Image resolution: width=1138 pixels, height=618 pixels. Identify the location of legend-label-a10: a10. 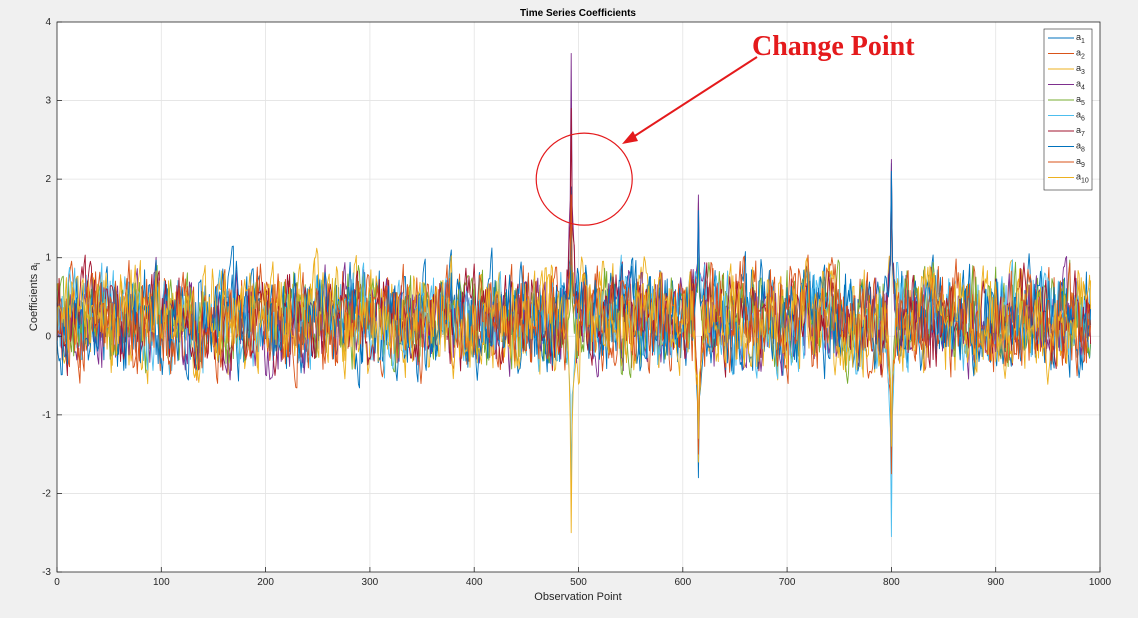
(1082, 178).